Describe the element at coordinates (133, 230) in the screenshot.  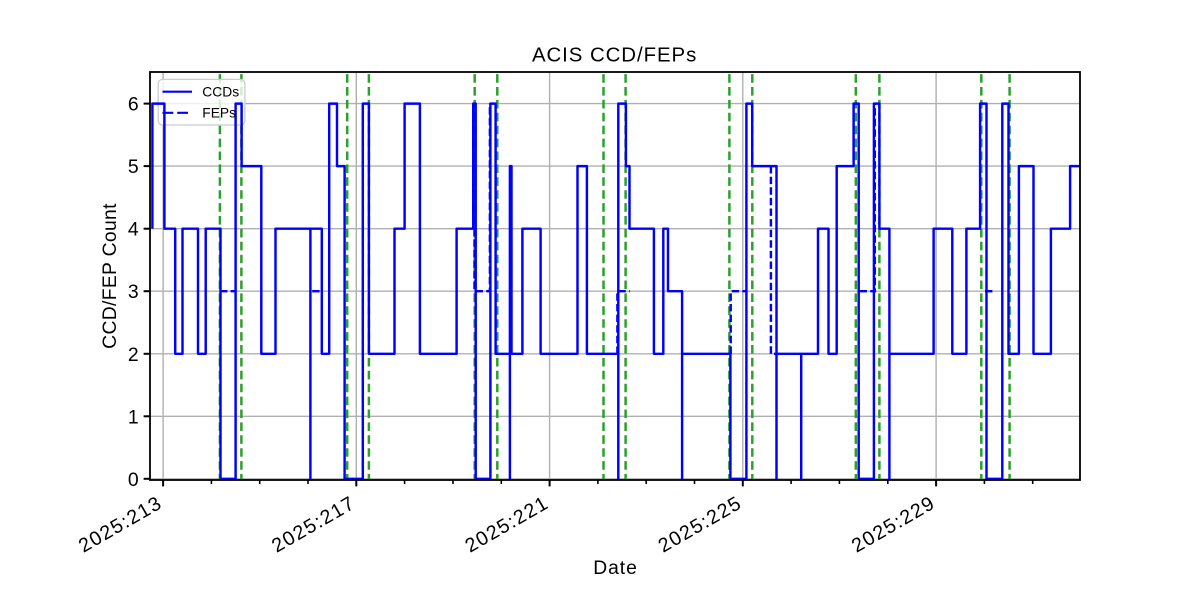
I see `svg-text: 4` at that location.